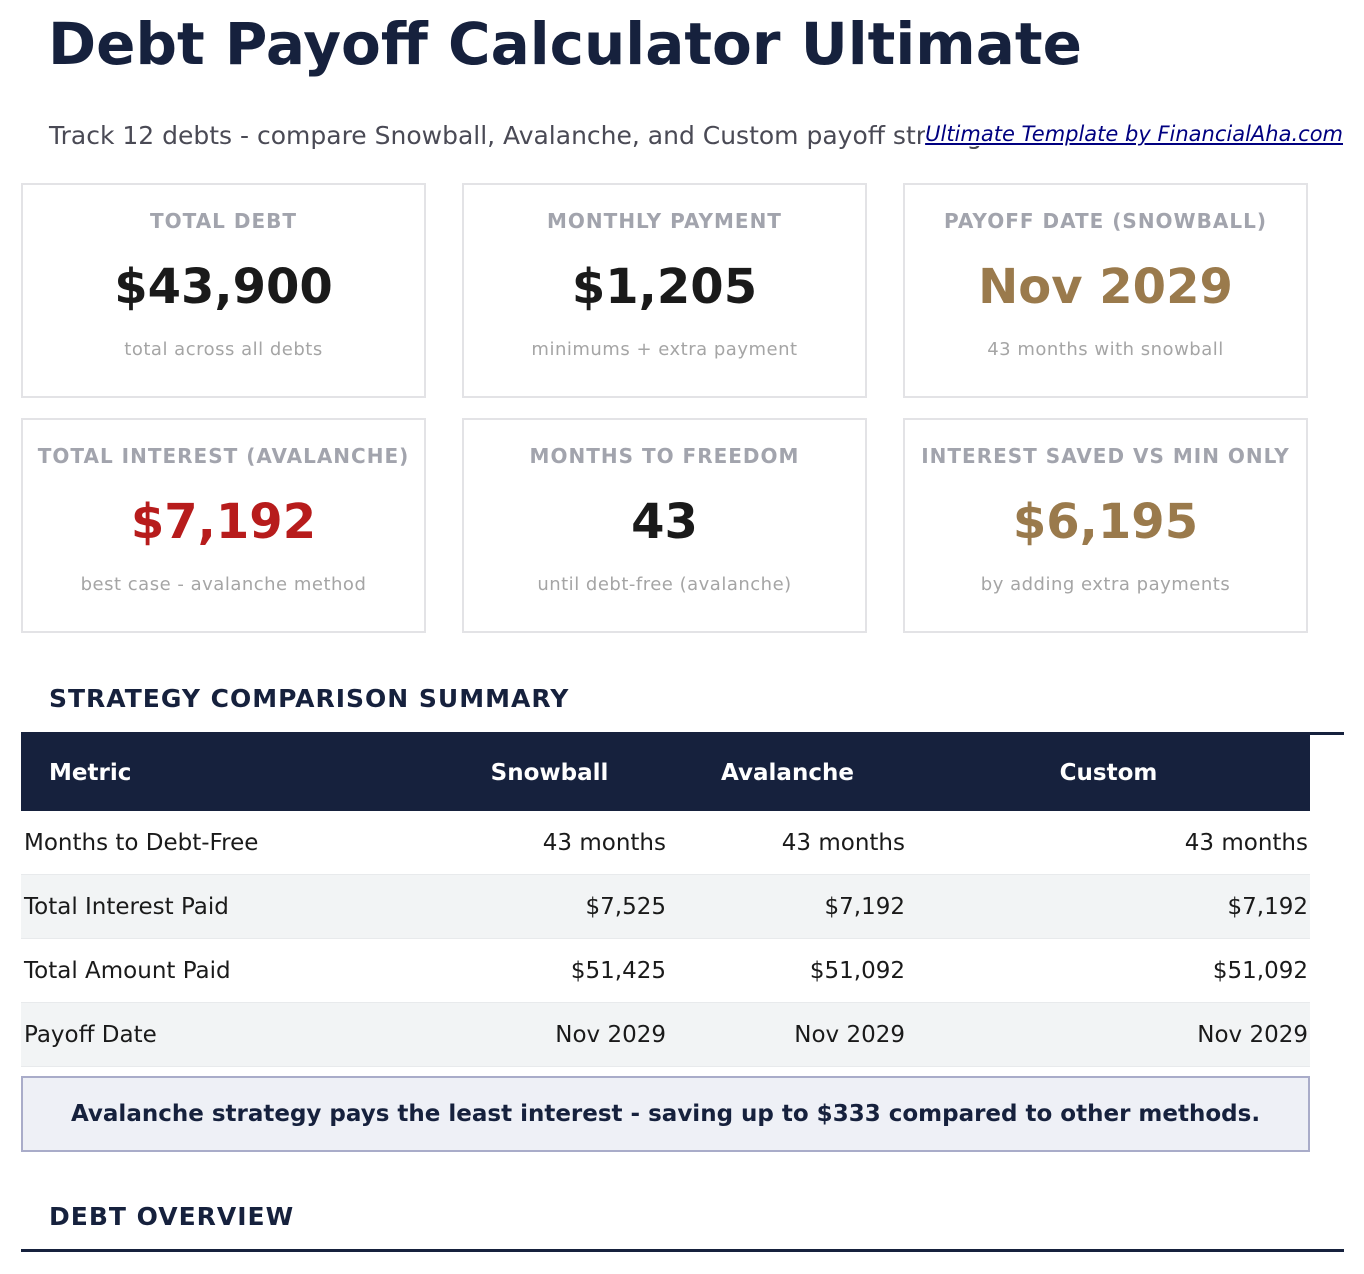  What do you see at coordinates (1105, 456) in the screenshot?
I see `card-label: INTEREST SAVED VS MIN ONLY` at bounding box center [1105, 456].